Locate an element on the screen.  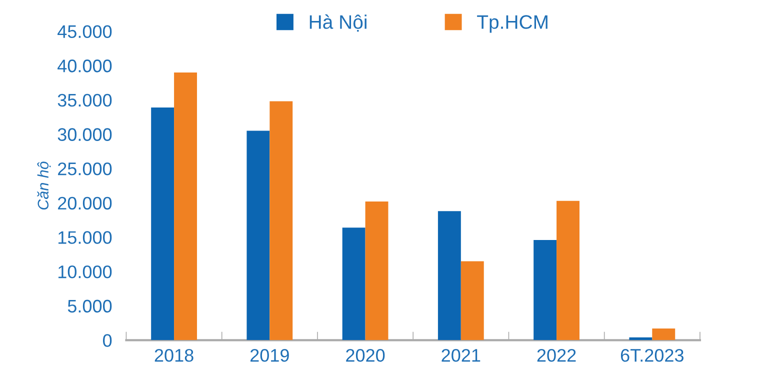
y-tick-label: 0 is located at coordinates (107, 340).